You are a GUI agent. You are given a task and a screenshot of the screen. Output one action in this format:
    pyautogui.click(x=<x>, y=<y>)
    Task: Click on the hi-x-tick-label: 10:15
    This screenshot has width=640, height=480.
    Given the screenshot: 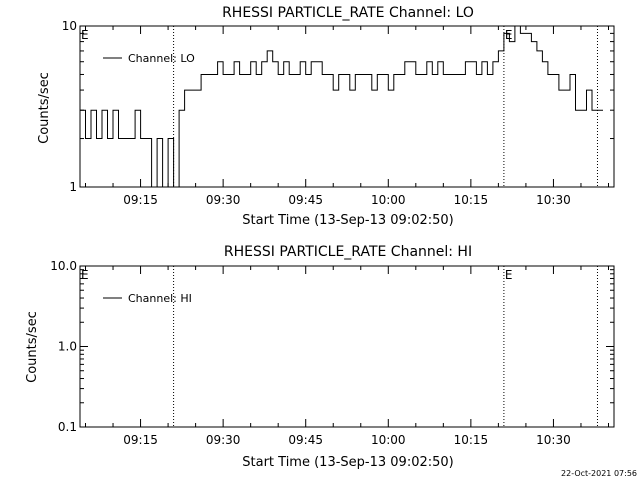 What is the action you would take?
    pyautogui.click(x=471, y=440)
    